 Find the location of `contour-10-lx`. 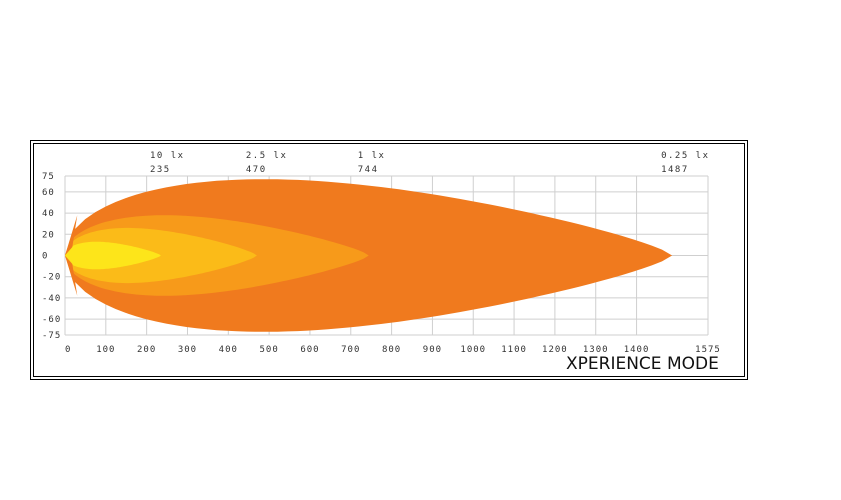

contour-10-lx is located at coordinates (113, 255).